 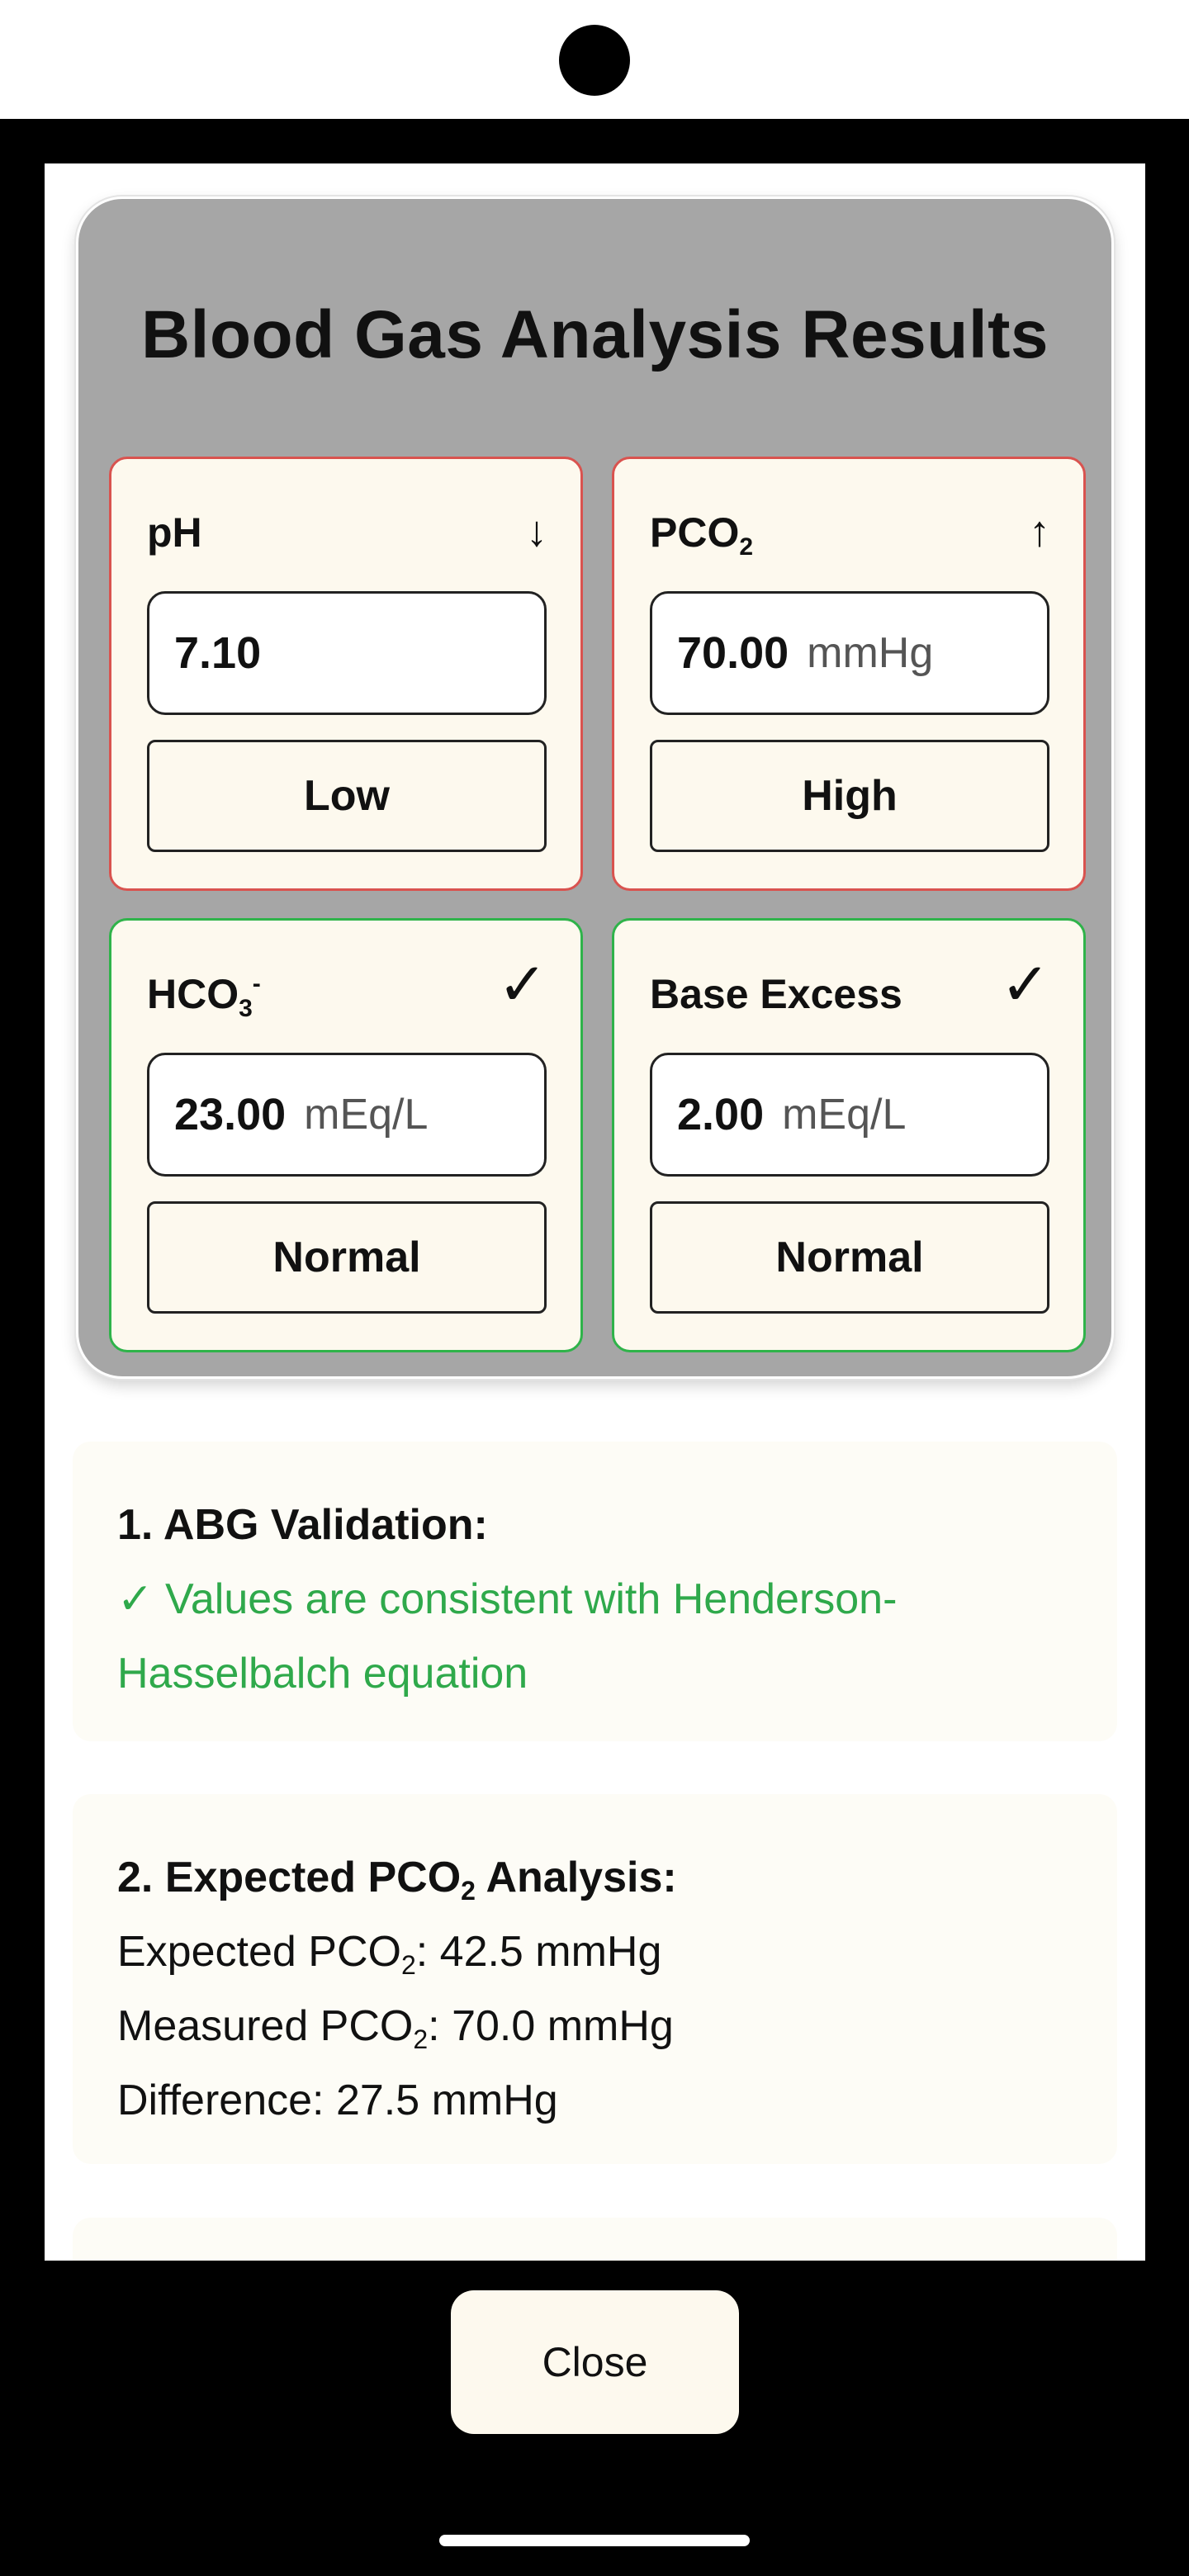 I want to click on ph-card: pH ↓ 7.10 Low, so click(x=346, y=674).